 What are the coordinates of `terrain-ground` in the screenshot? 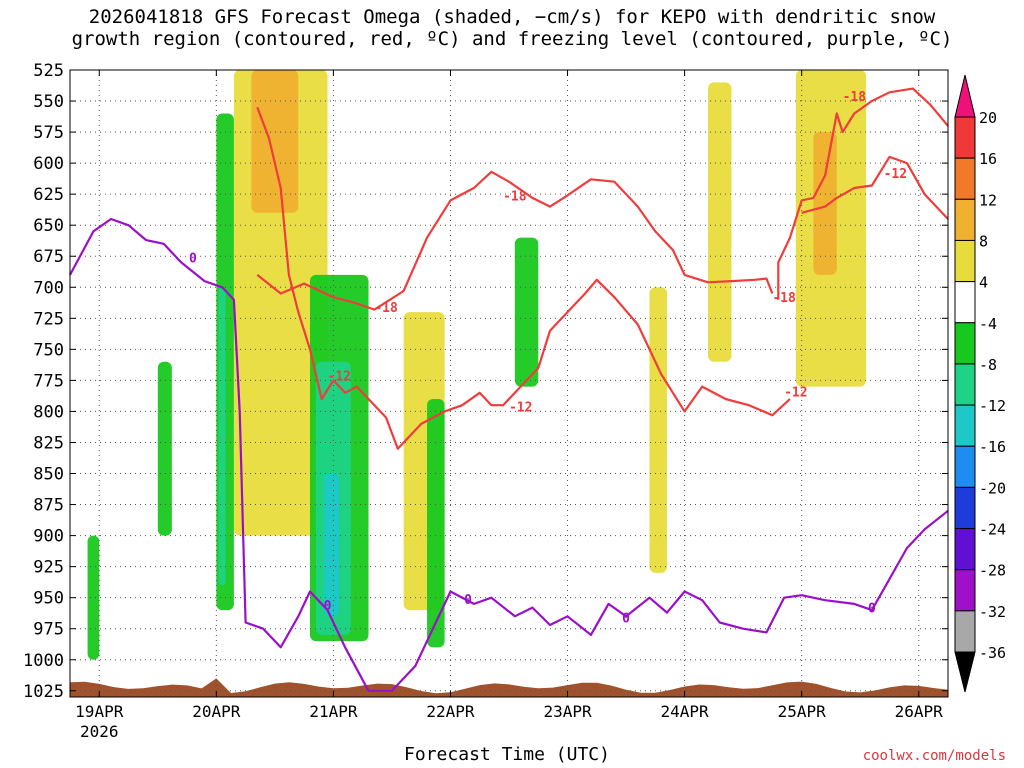 It's located at (509, 687).